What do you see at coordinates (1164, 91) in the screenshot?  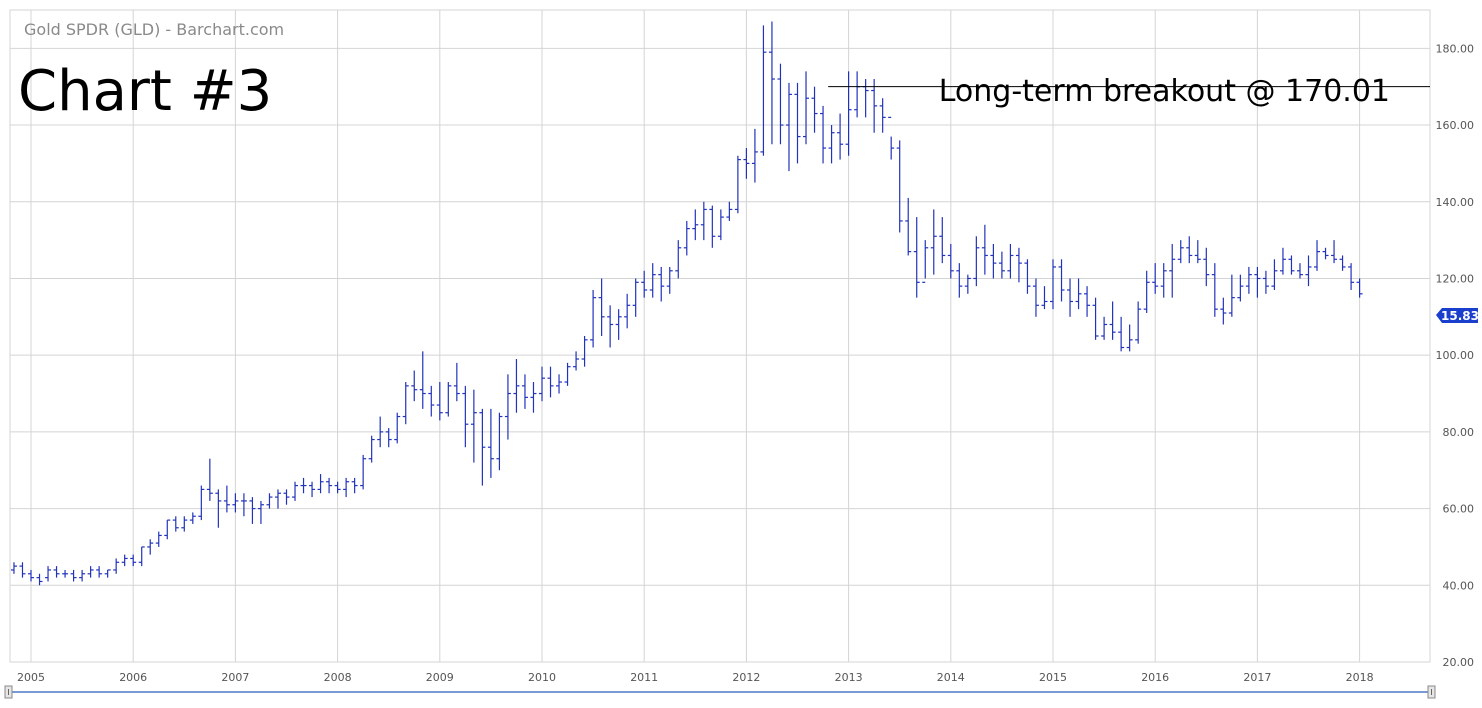 I see `breakout-annotation: Long-term breakout @ 170.01` at bounding box center [1164, 91].